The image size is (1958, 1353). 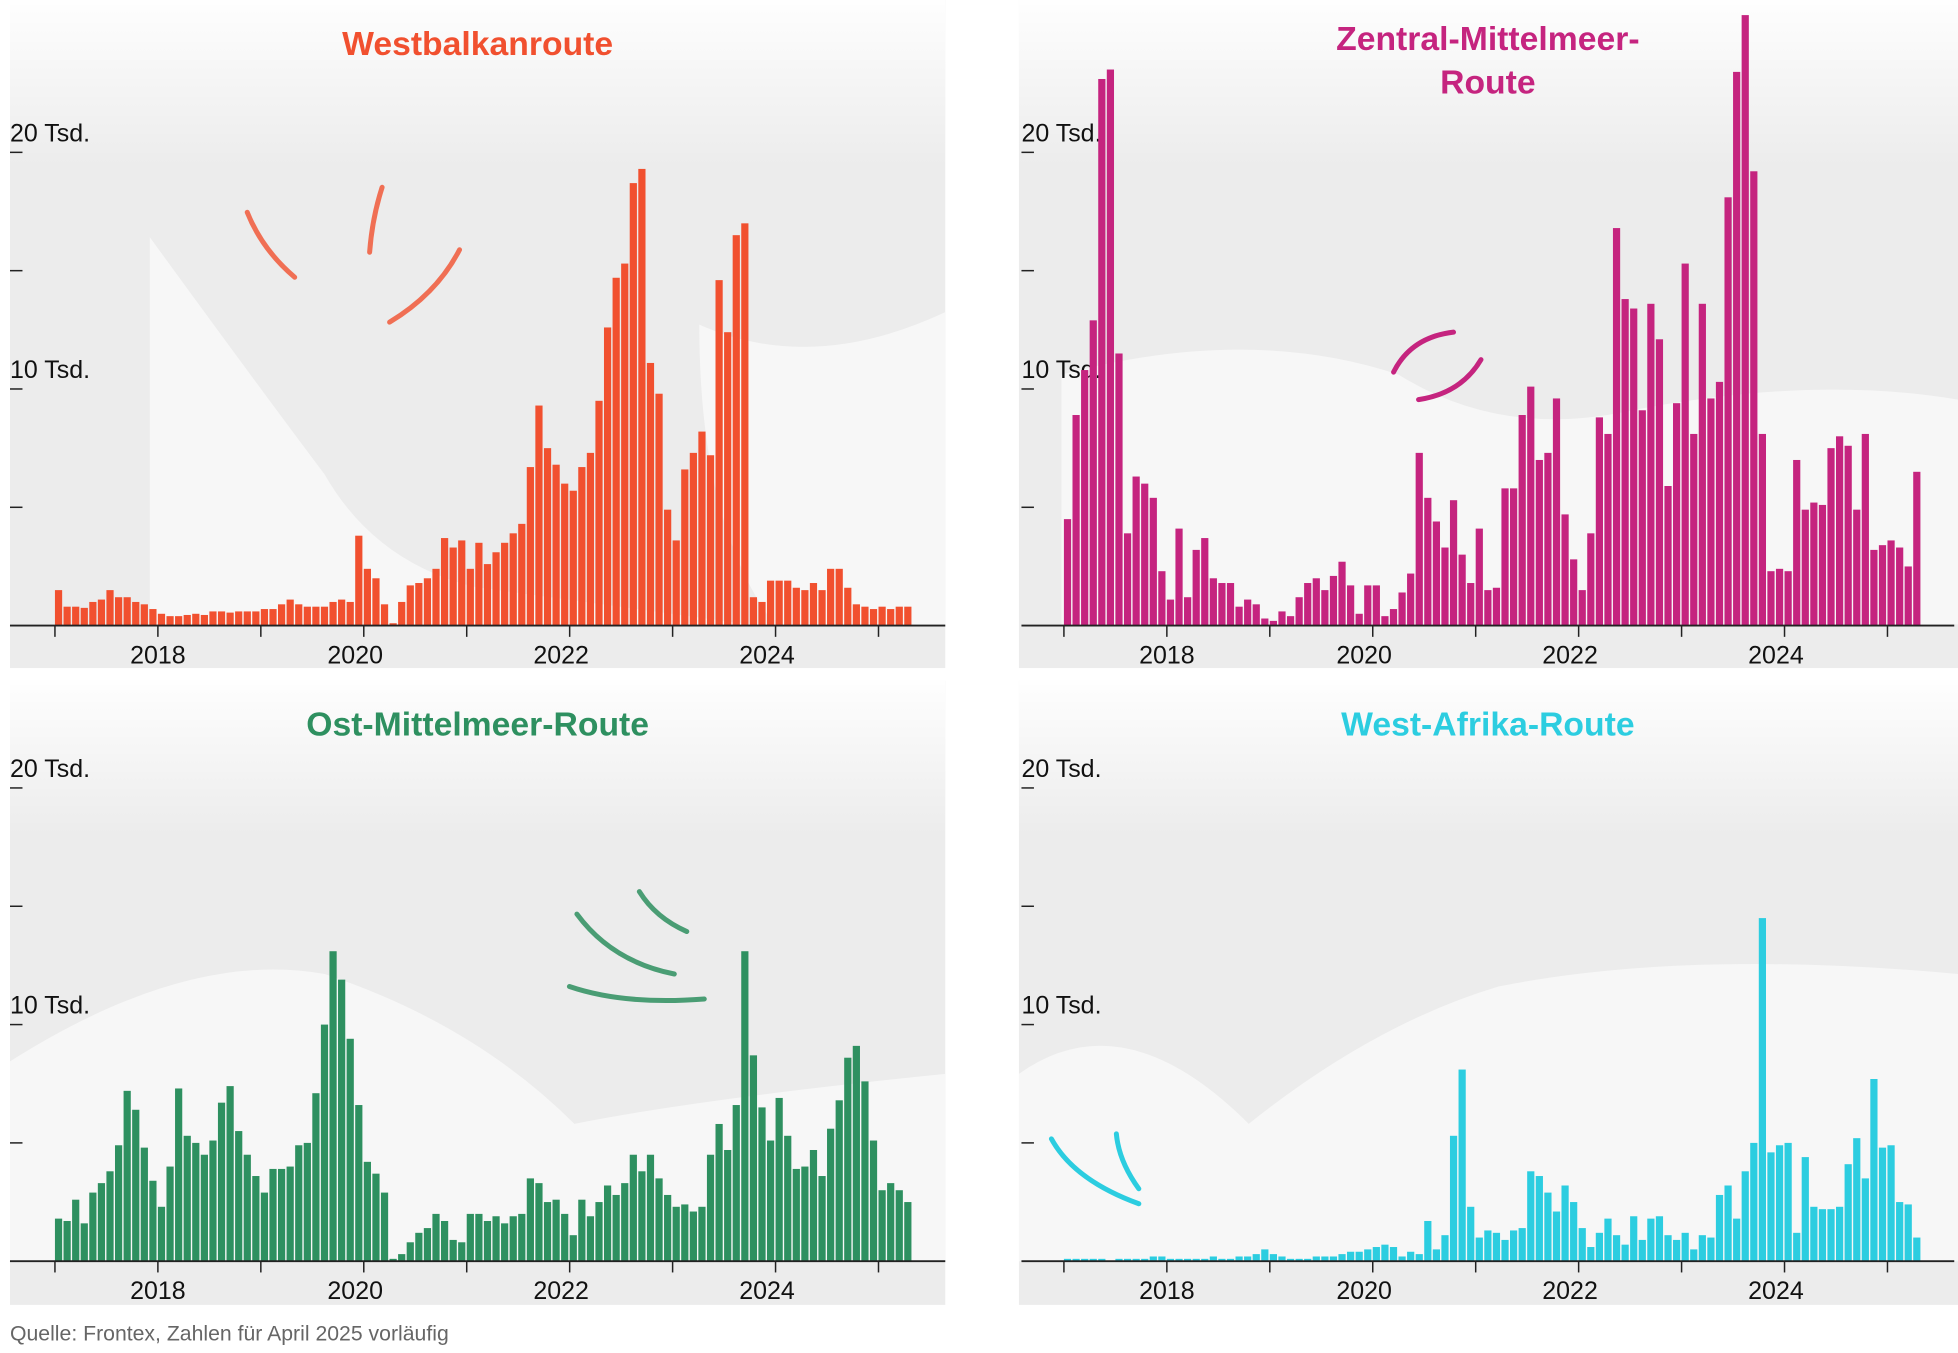 What do you see at coordinates (1488, 60) in the screenshot?
I see `chart-title: Zentral-Mittelmeer-Route` at bounding box center [1488, 60].